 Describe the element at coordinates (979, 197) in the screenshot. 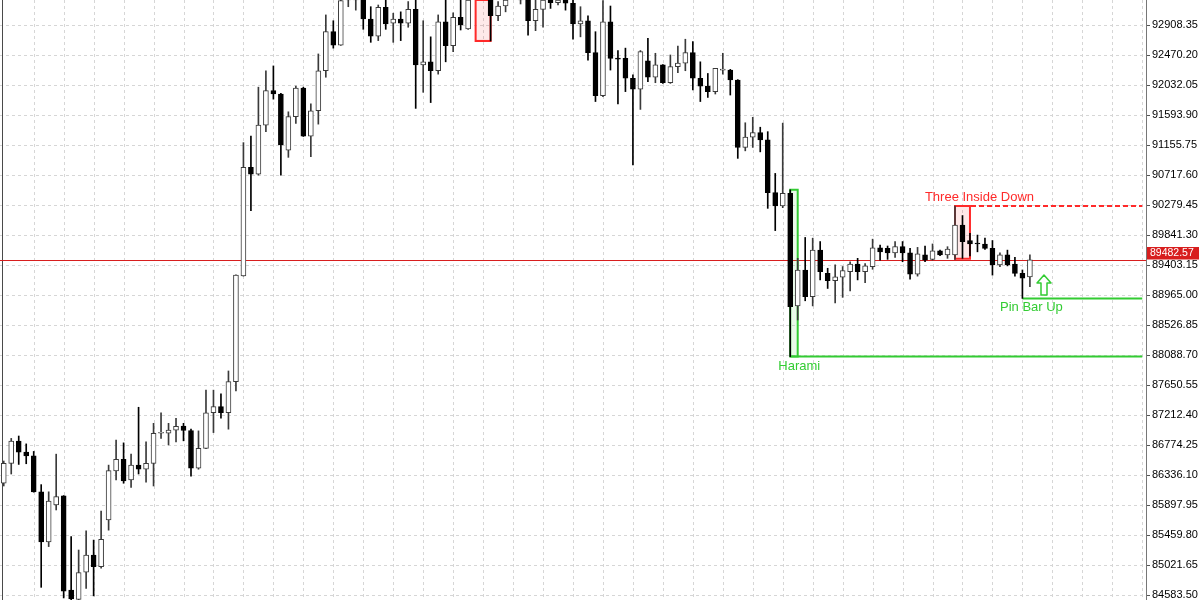

I see `series-label: Three Inside Down` at that location.